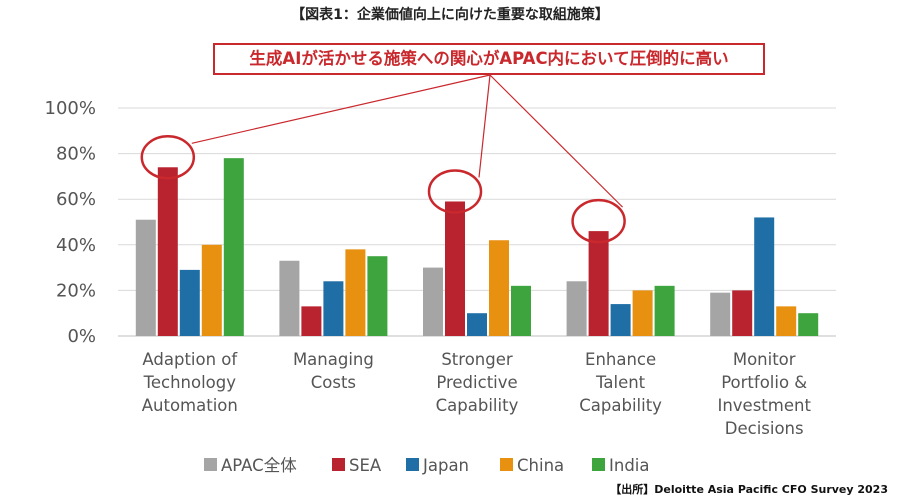 The width and height of the screenshot is (900, 503). I want to click on category-label: Stronger, so click(477, 359).